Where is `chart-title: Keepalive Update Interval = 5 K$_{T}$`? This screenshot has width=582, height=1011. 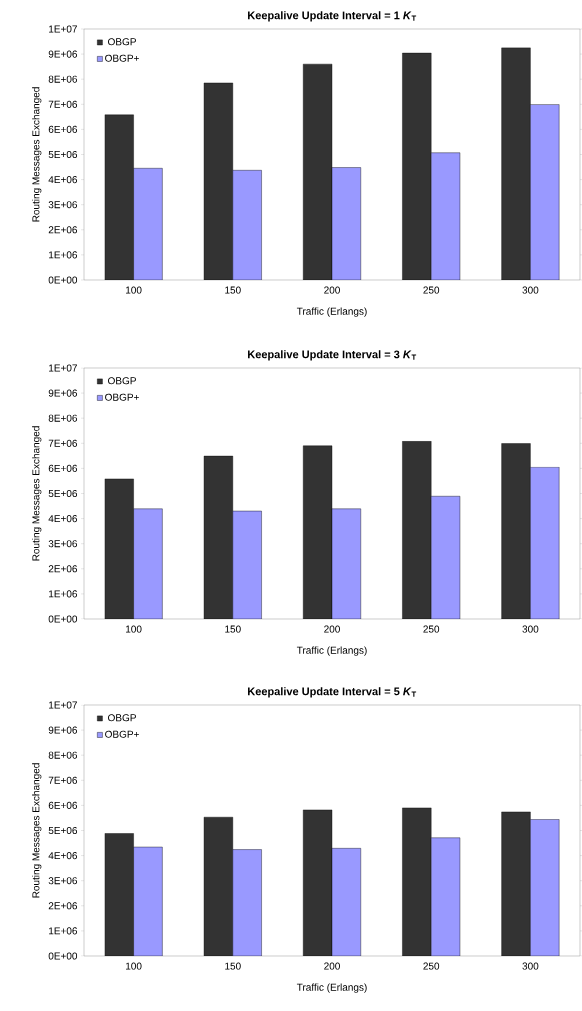
chart-title: Keepalive Update Interval = 5 K$_{T}$ is located at coordinates (332, 692).